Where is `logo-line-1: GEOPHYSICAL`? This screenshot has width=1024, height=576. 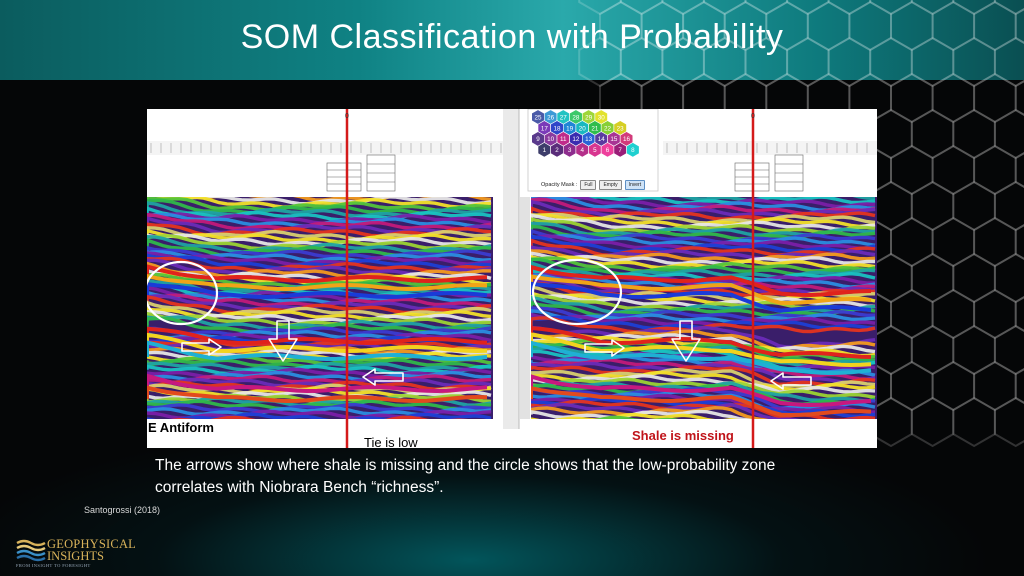 logo-line-1: GEOPHYSICAL is located at coordinates (92, 544).